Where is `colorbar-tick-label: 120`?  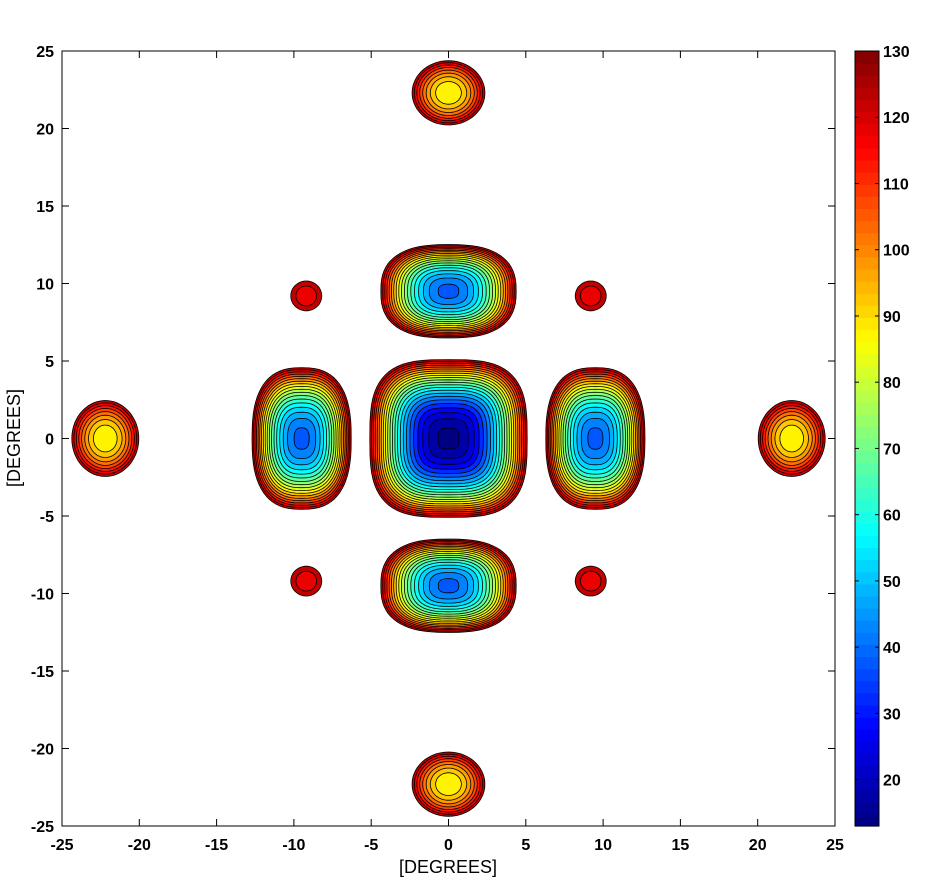
colorbar-tick-label: 120 is located at coordinates (896, 118).